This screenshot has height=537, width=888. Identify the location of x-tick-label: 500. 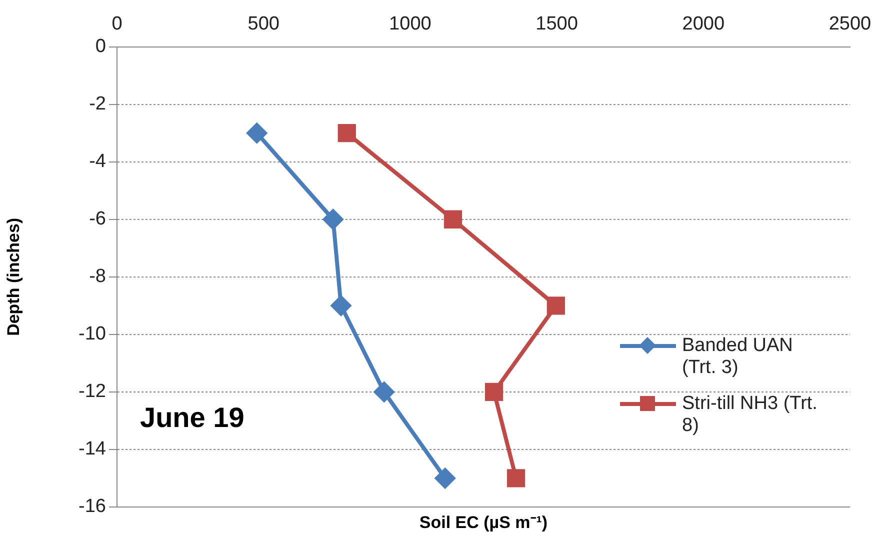
(264, 24).